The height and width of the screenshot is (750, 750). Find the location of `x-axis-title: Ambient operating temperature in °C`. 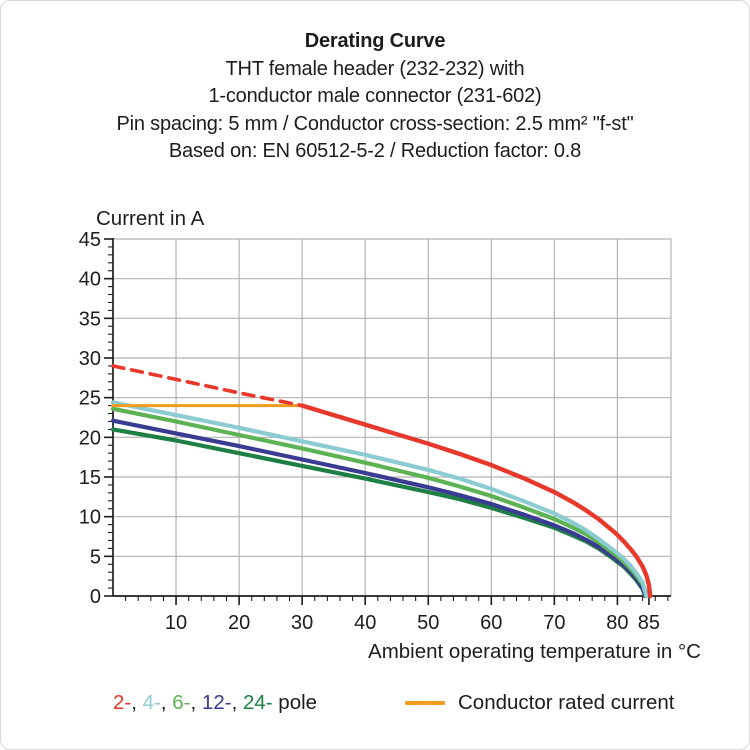

x-axis-title: Ambient operating temperature in °C is located at coordinates (534, 651).